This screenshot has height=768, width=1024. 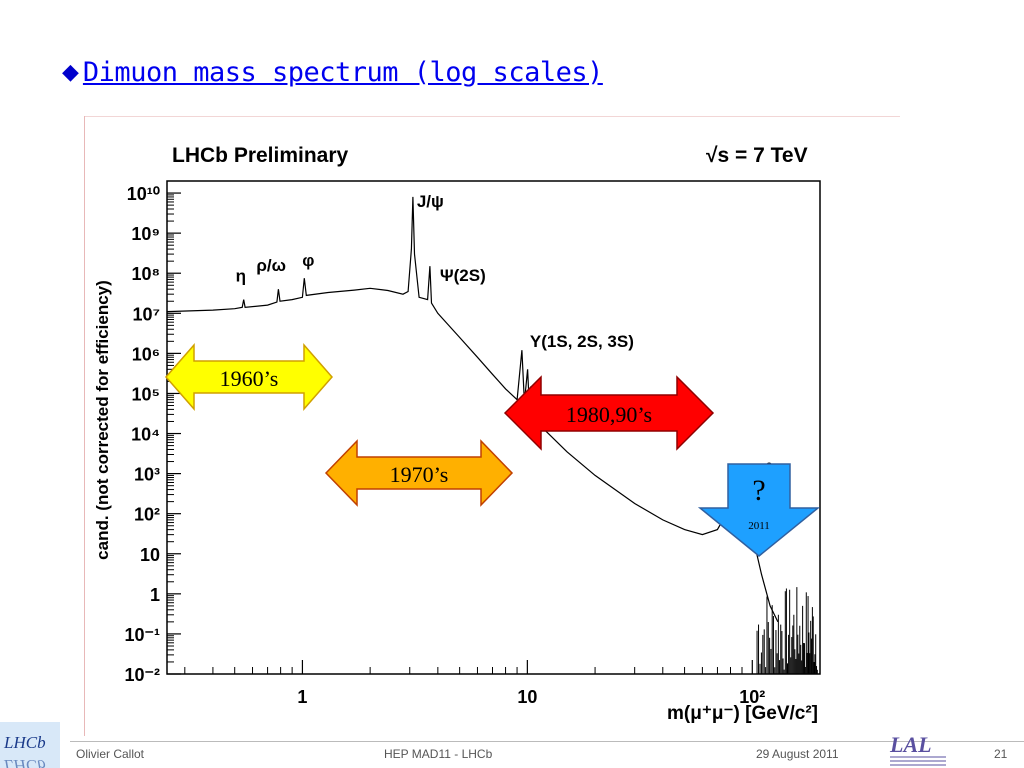 I want to click on footer-event: HEP MAD11 - LHCb, so click(x=438, y=754).